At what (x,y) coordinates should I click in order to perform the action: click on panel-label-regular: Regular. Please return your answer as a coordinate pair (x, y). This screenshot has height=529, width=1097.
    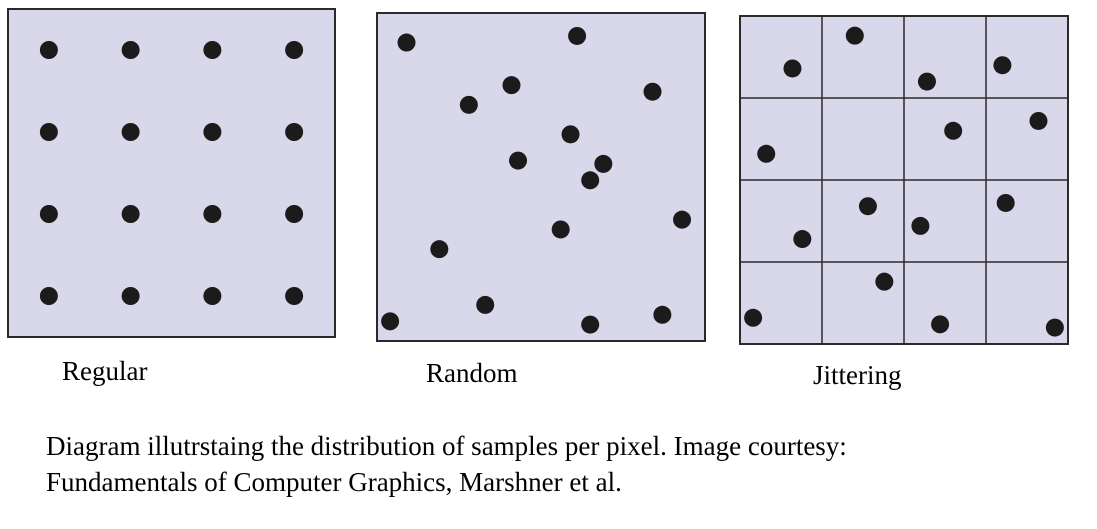
    Looking at the image, I should click on (105, 371).